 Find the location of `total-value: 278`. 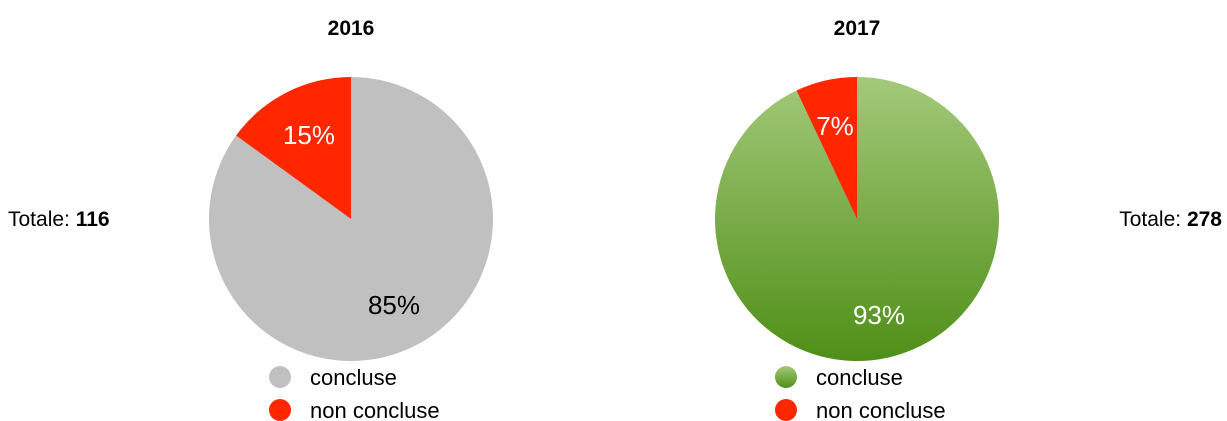

total-value: 278 is located at coordinates (1204, 219).